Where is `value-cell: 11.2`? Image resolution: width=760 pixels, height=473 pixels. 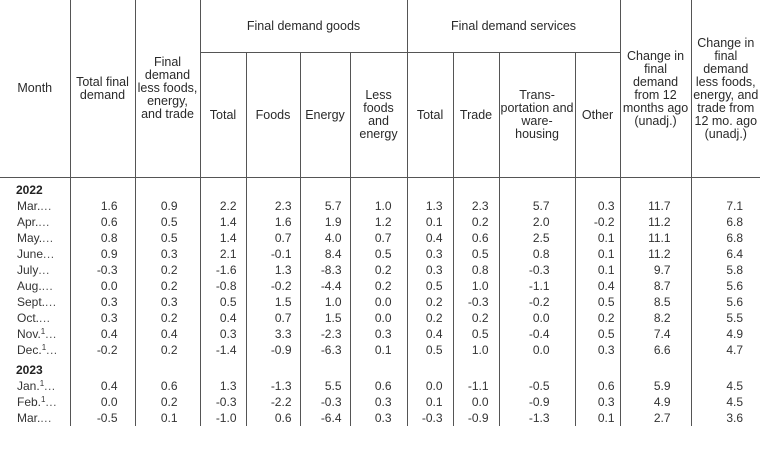 value-cell: 11.2 is located at coordinates (656, 222).